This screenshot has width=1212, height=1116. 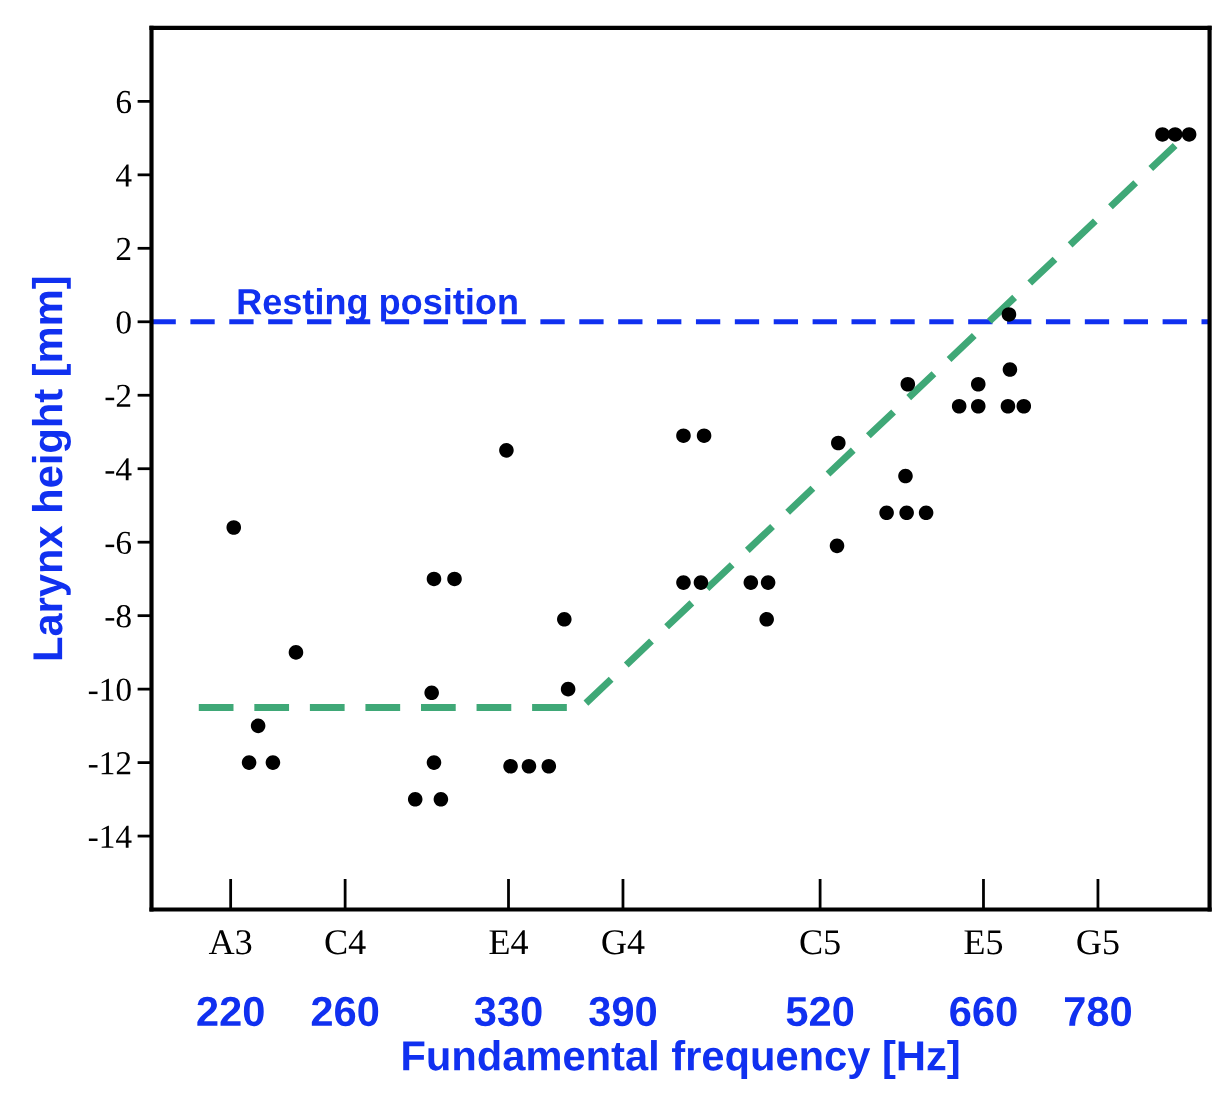 What do you see at coordinates (123, 322) in the screenshot?
I see `y-tick-label: 0` at bounding box center [123, 322].